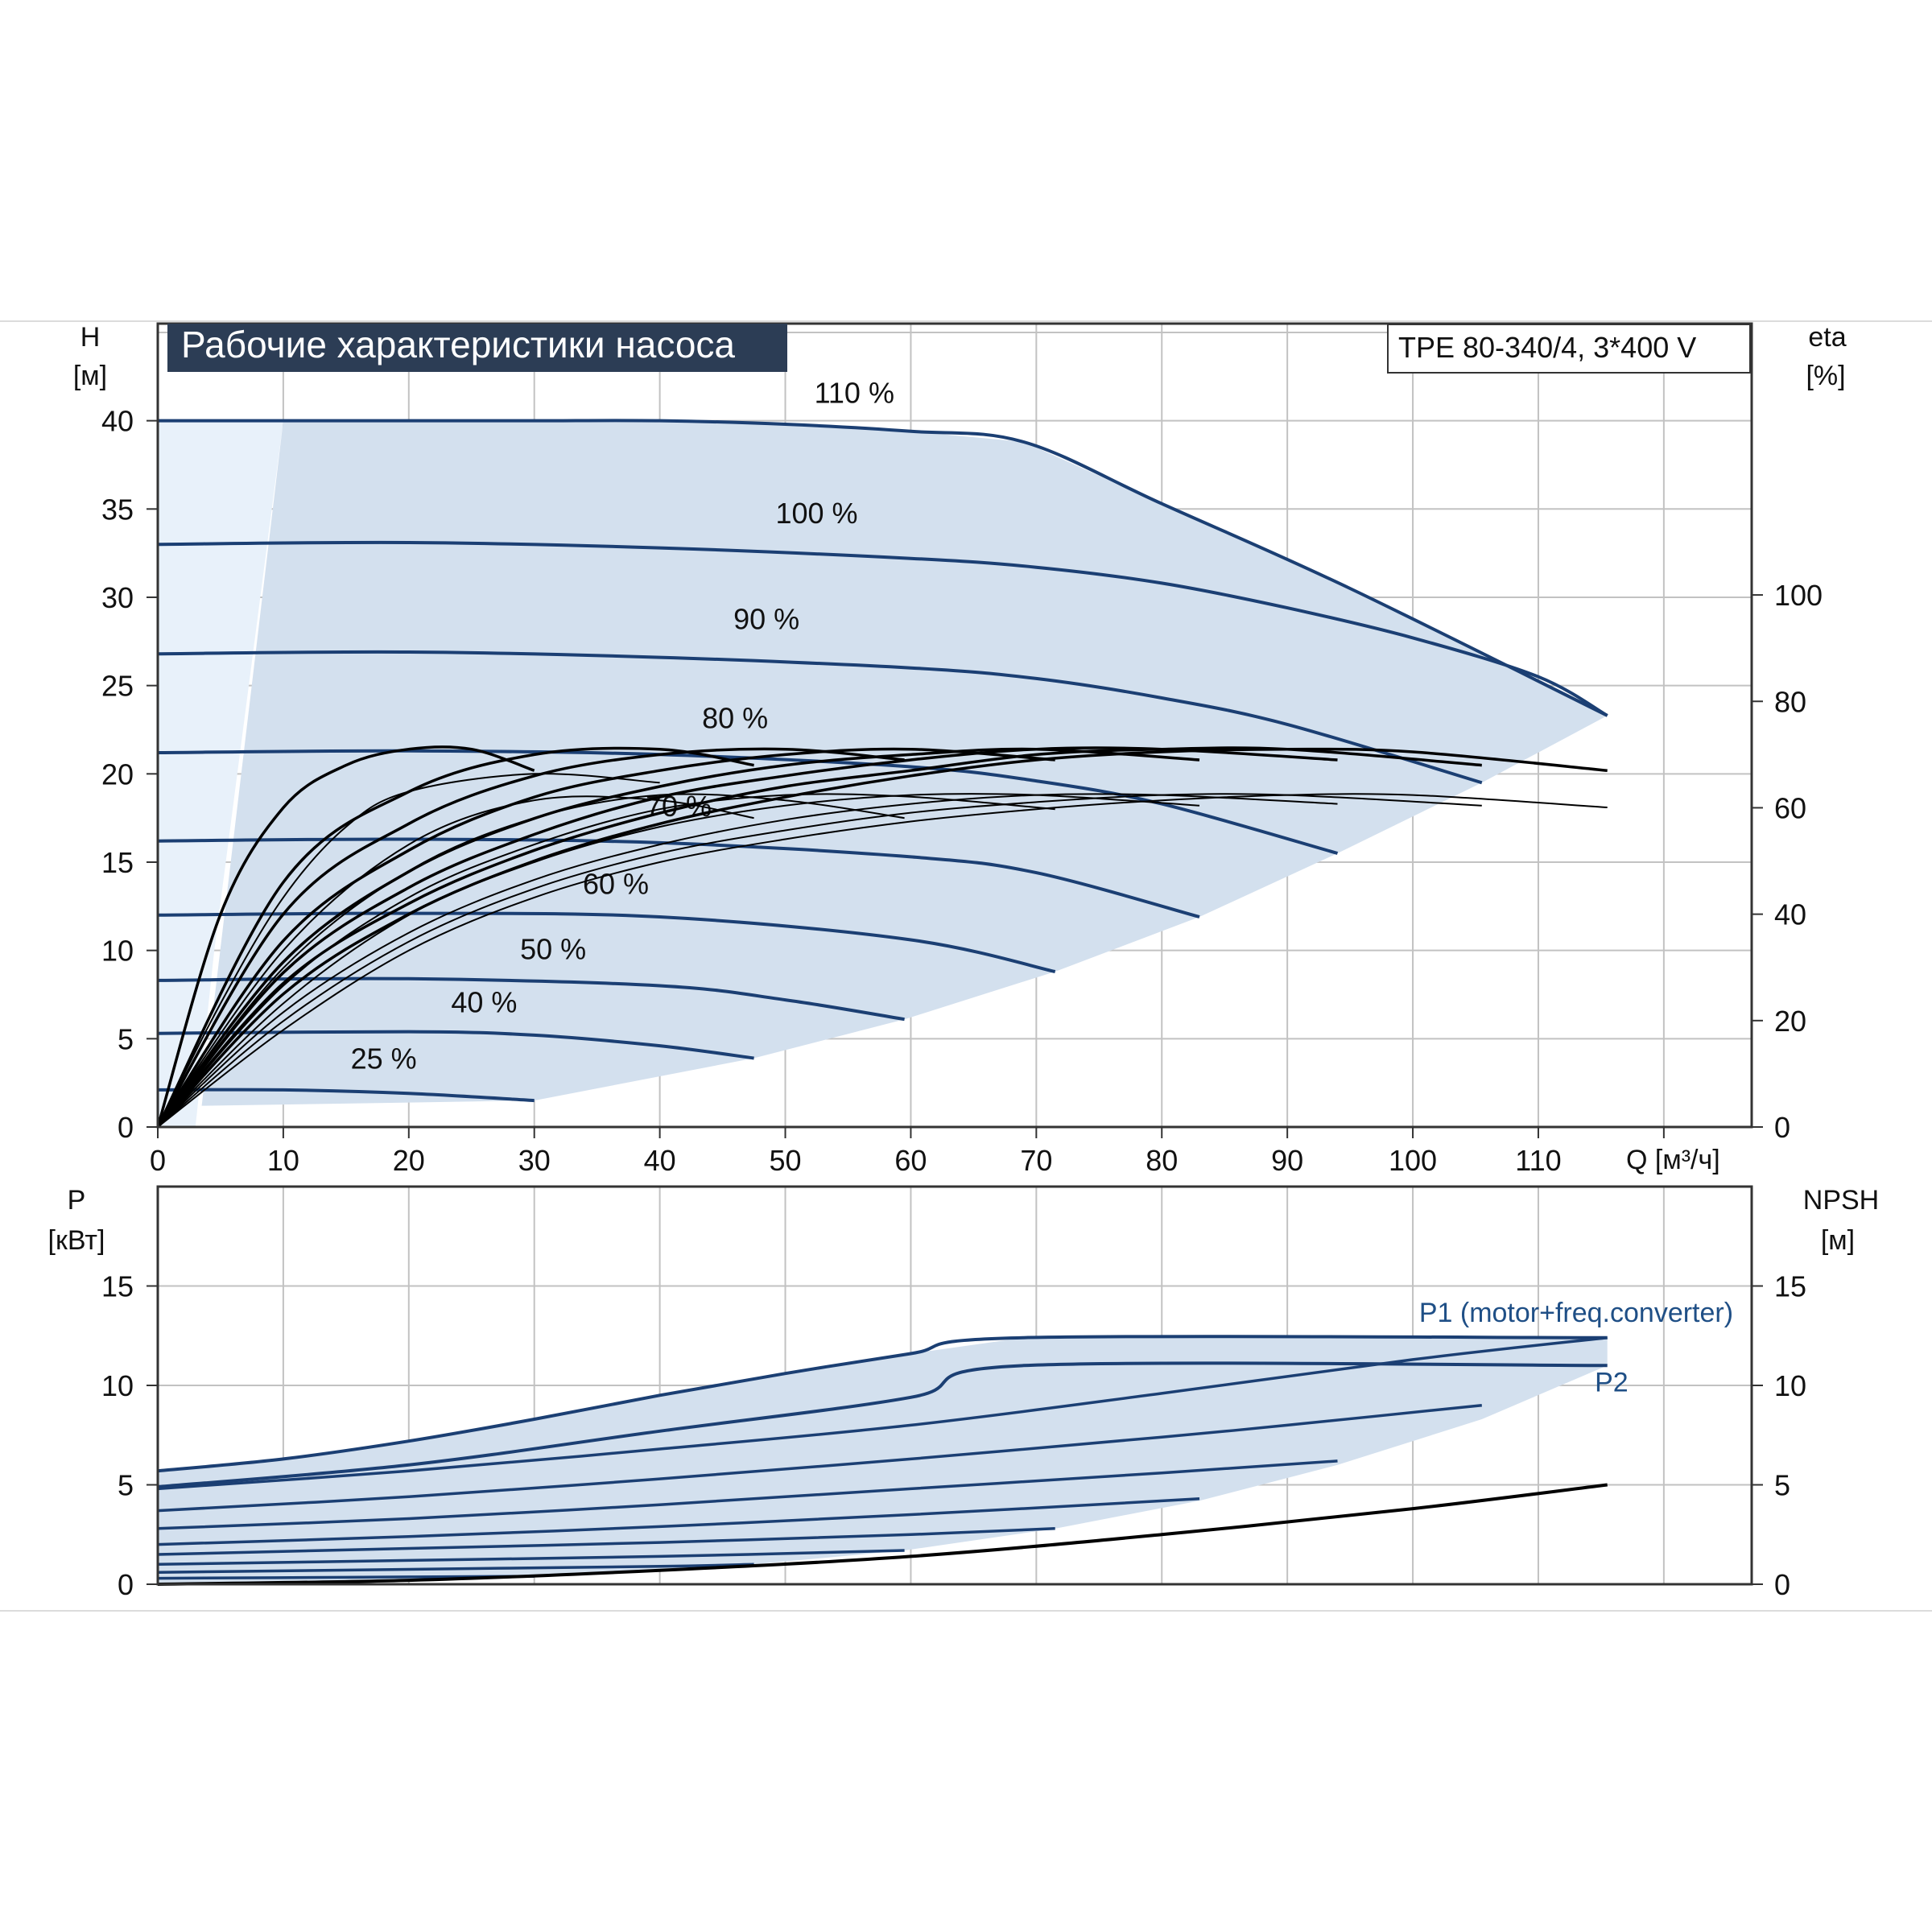 This screenshot has height=1932, width=1932. What do you see at coordinates (1798, 595) in the screenshot?
I see `y2-tick-label: 100` at bounding box center [1798, 595].